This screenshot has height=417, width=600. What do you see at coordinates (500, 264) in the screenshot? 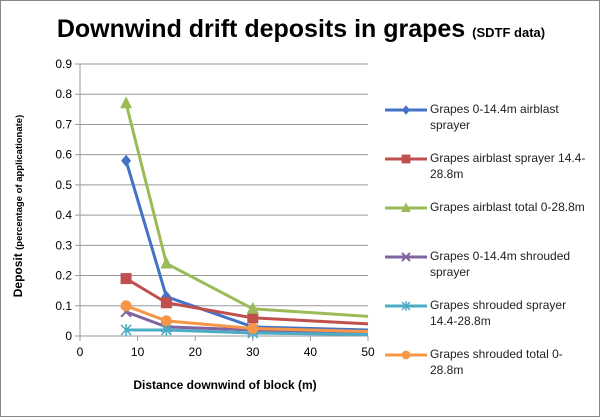
I see `legend-label: Grapes 0-14.4m shrouded sprayer` at bounding box center [500, 264].